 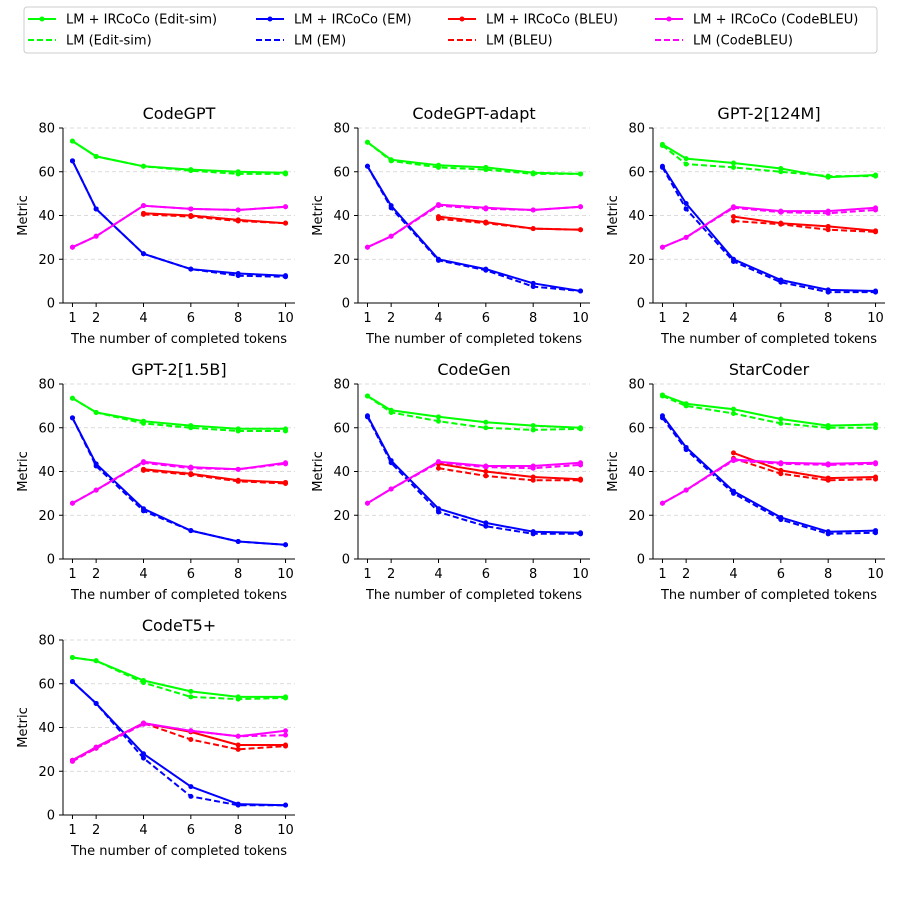 What do you see at coordinates (533, 20) in the screenshot?
I see `legend-entry: LM + IRCoCo (BLEU)` at bounding box center [533, 20].